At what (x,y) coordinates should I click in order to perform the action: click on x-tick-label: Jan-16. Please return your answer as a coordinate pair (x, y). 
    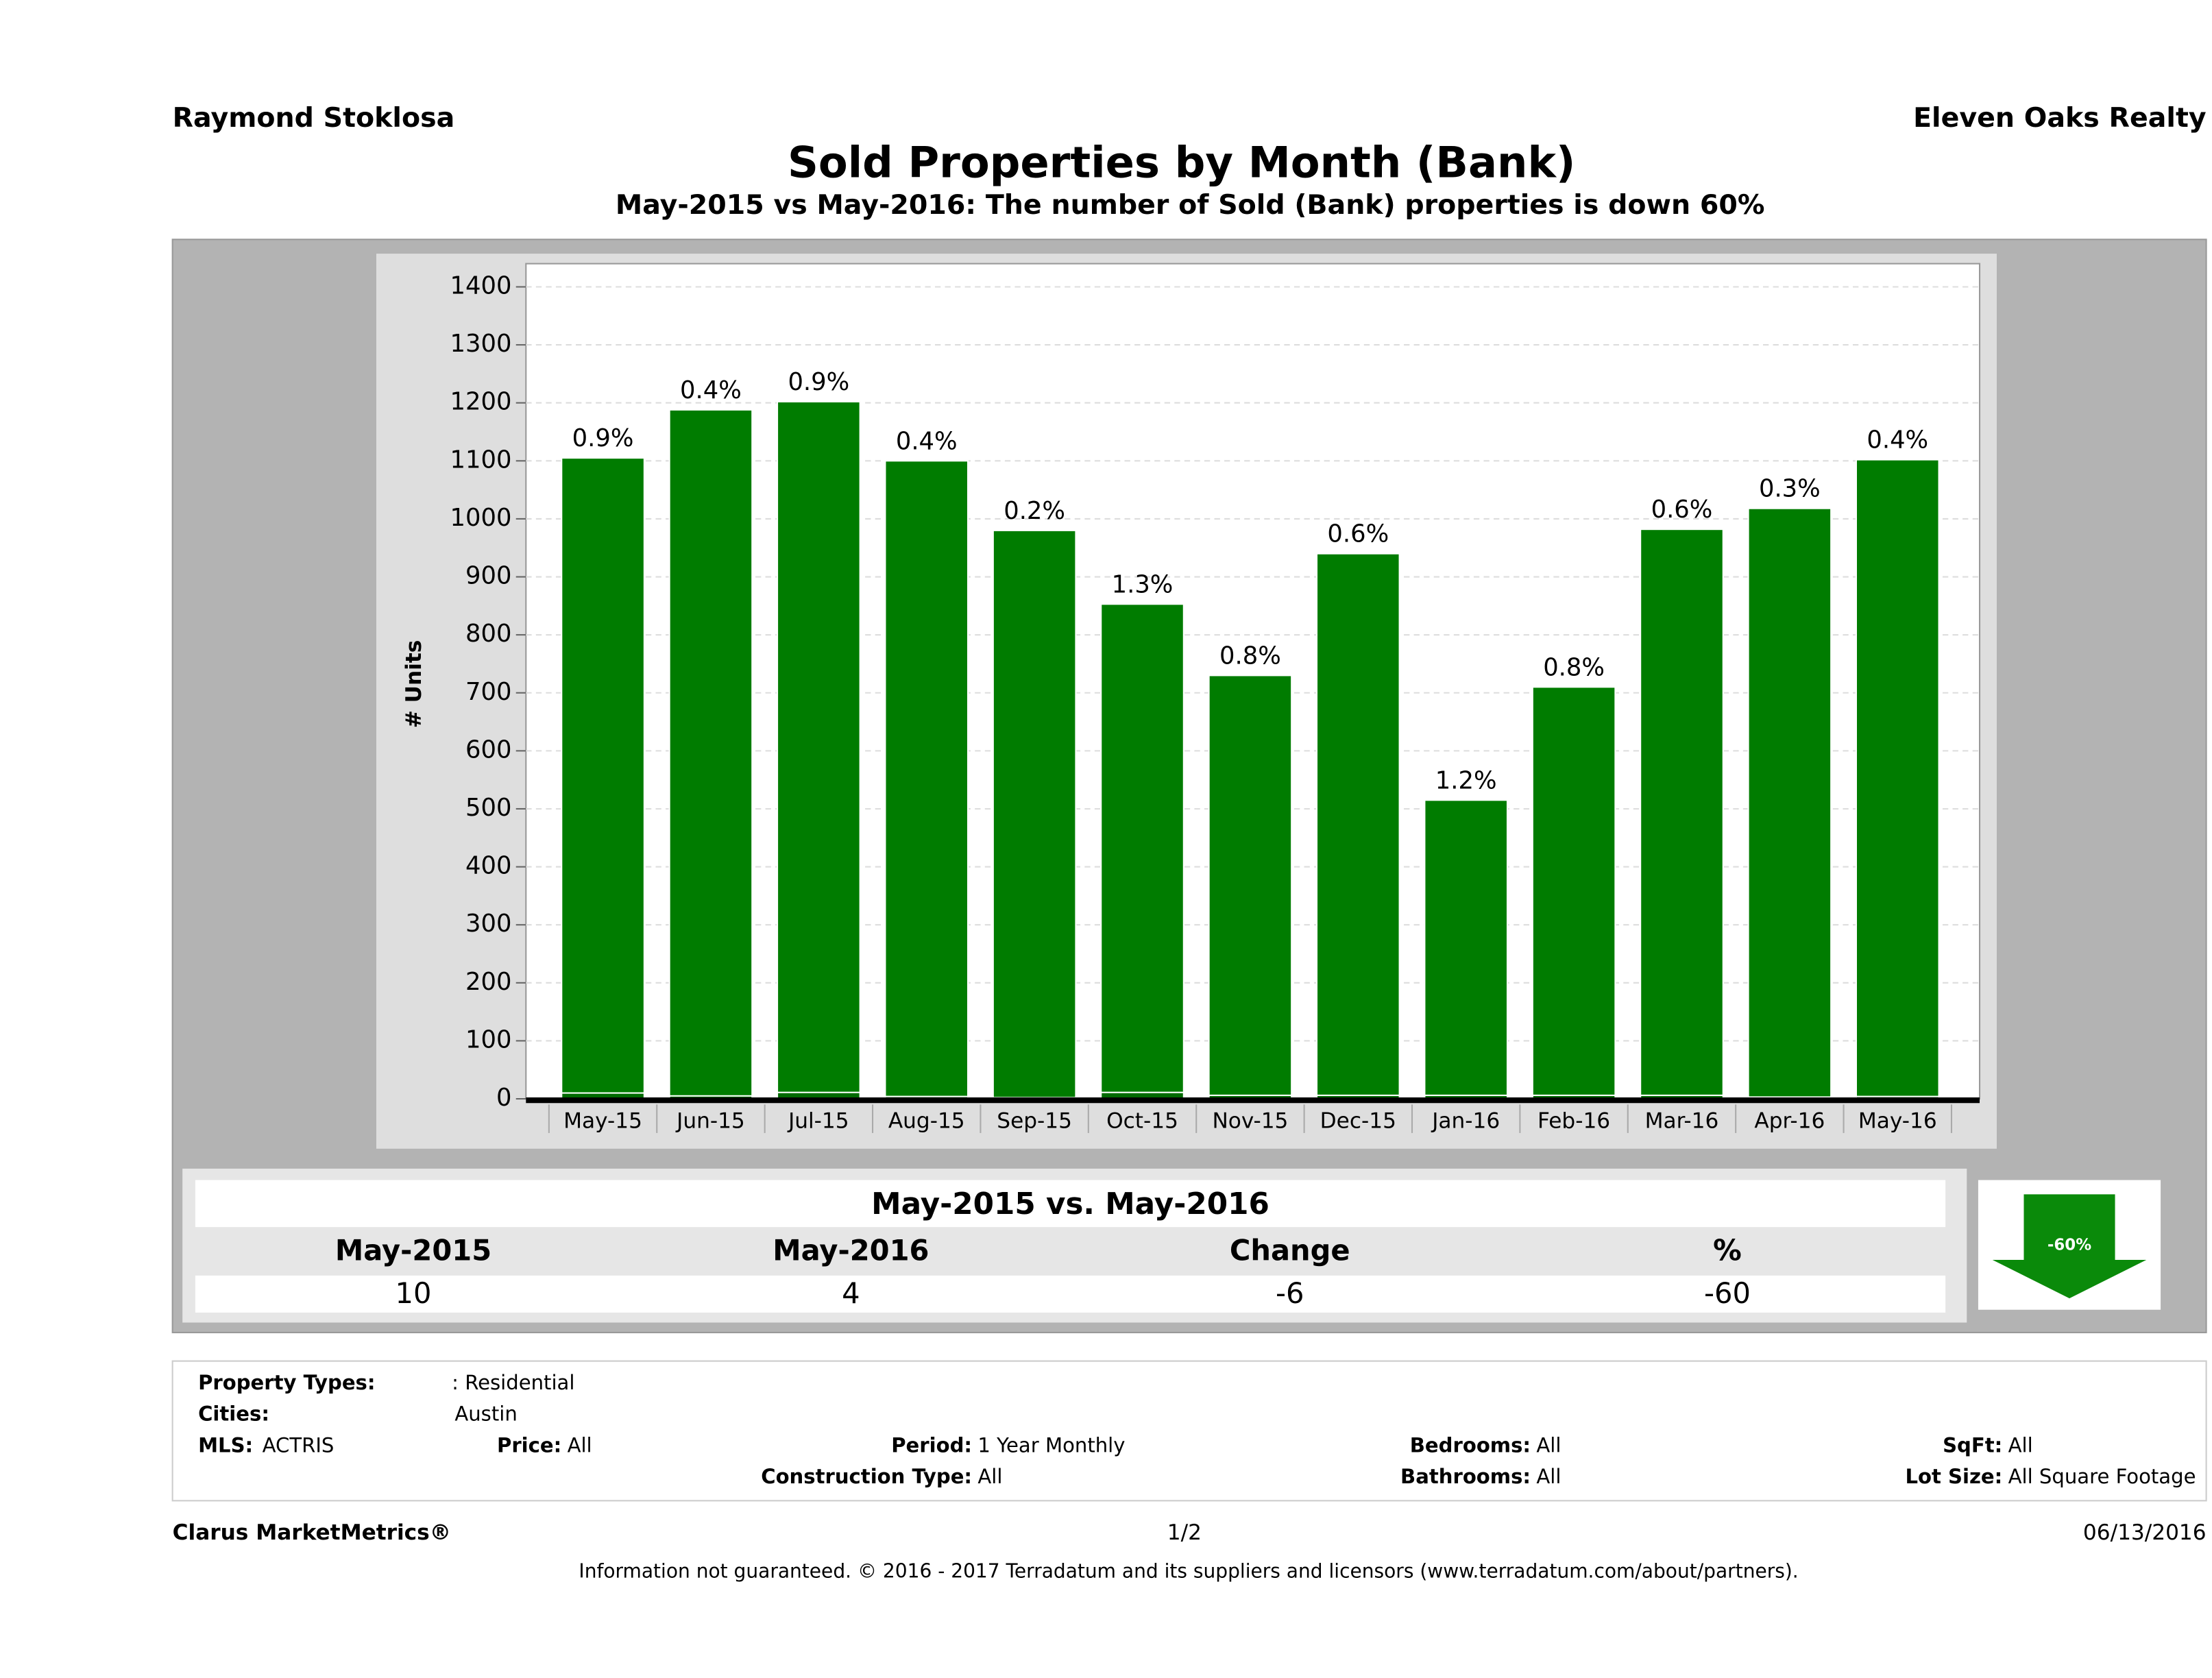
    Looking at the image, I should click on (1465, 1120).